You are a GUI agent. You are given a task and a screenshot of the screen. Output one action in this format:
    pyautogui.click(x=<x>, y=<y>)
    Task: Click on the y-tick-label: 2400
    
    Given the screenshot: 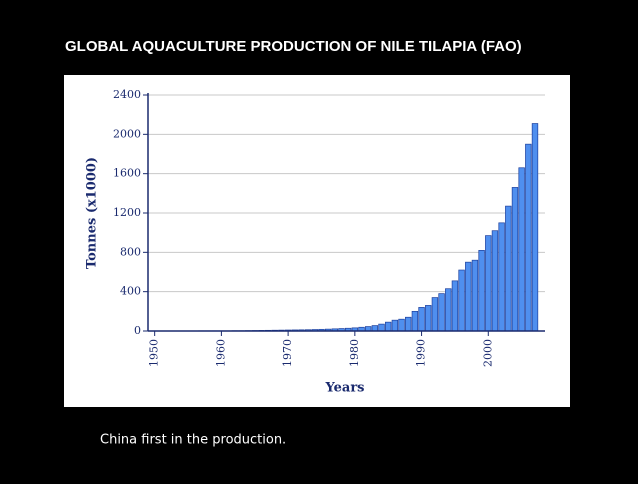 What is the action you would take?
    pyautogui.click(x=127, y=94)
    